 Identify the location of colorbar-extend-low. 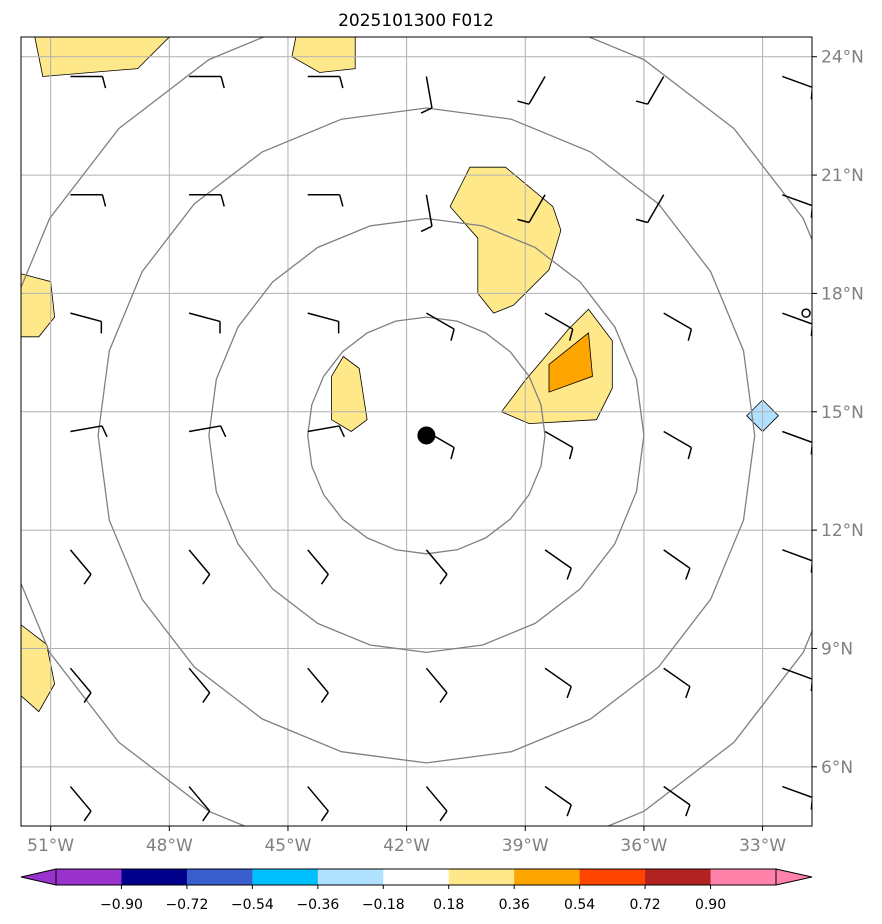
(38, 877).